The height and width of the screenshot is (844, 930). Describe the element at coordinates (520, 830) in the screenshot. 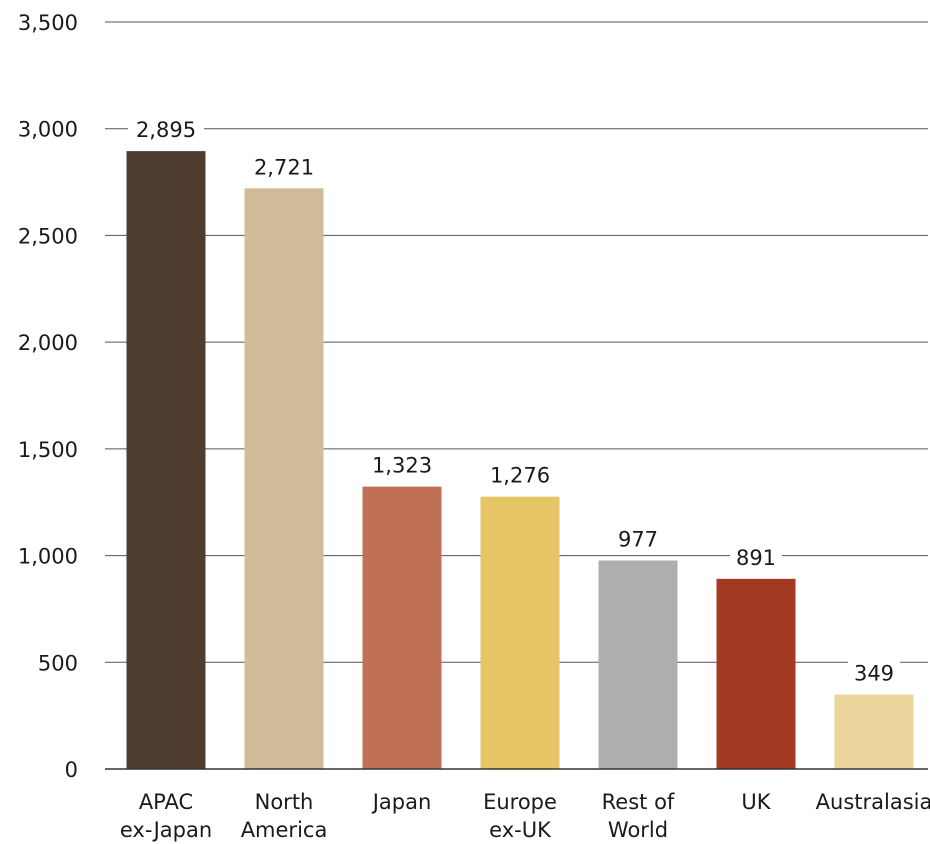

I see `x-tick-label: ex-UK` at that location.